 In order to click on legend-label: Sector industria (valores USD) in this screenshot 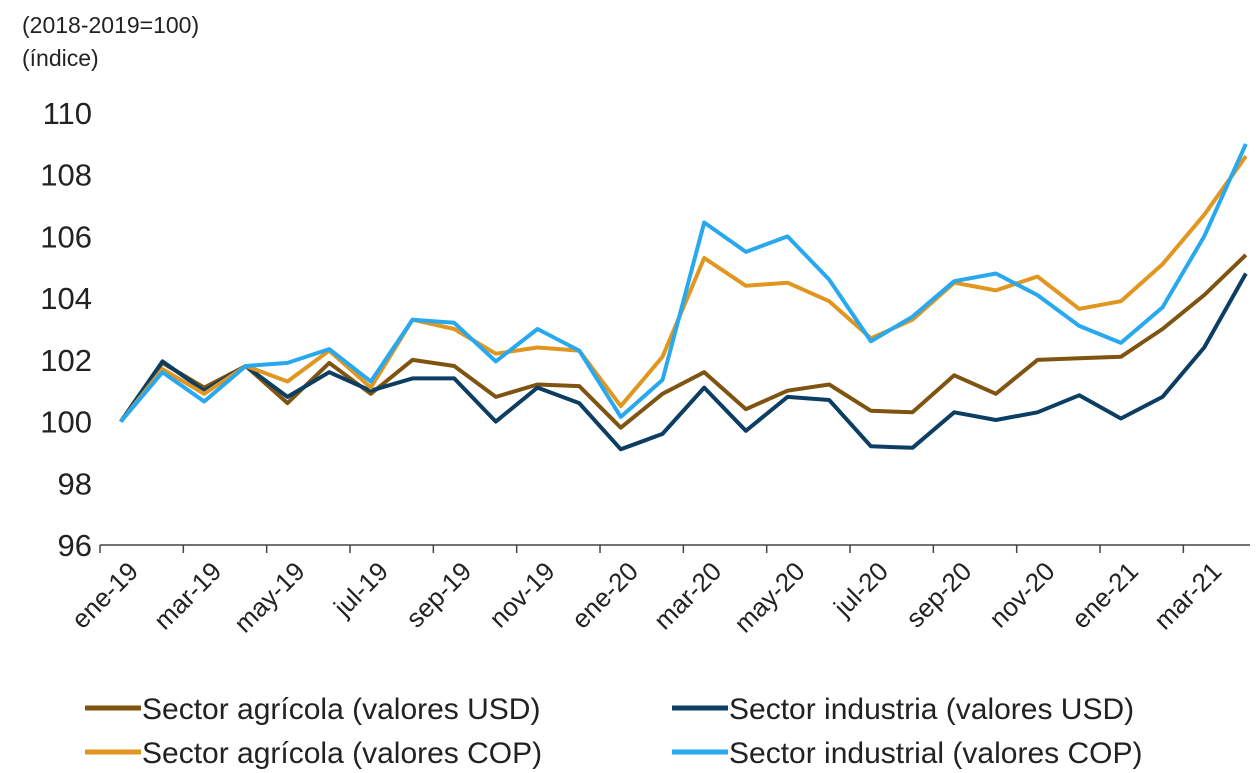, I will do `click(931, 709)`.